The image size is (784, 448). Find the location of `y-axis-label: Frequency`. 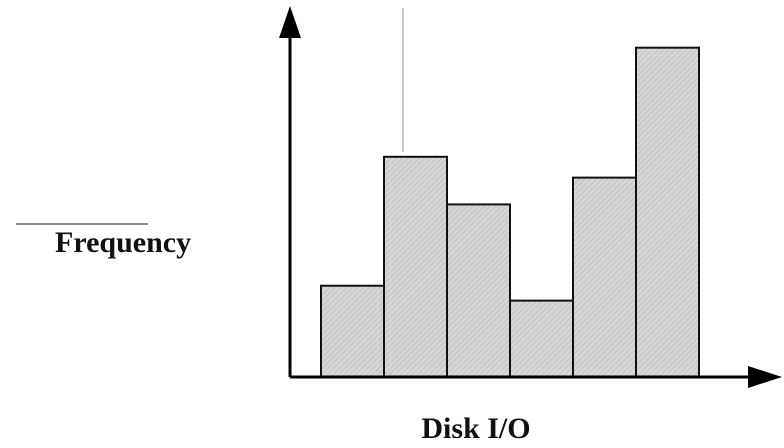

y-axis-label: Frequency is located at coordinates (123, 242).